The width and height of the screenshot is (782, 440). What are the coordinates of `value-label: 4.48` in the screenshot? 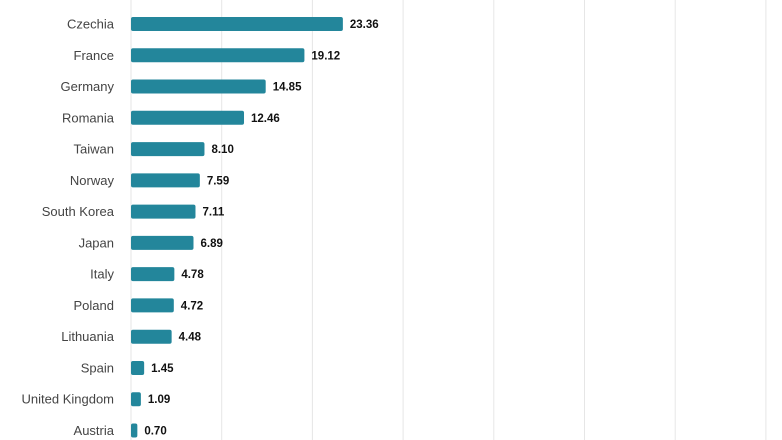 It's located at (190, 338).